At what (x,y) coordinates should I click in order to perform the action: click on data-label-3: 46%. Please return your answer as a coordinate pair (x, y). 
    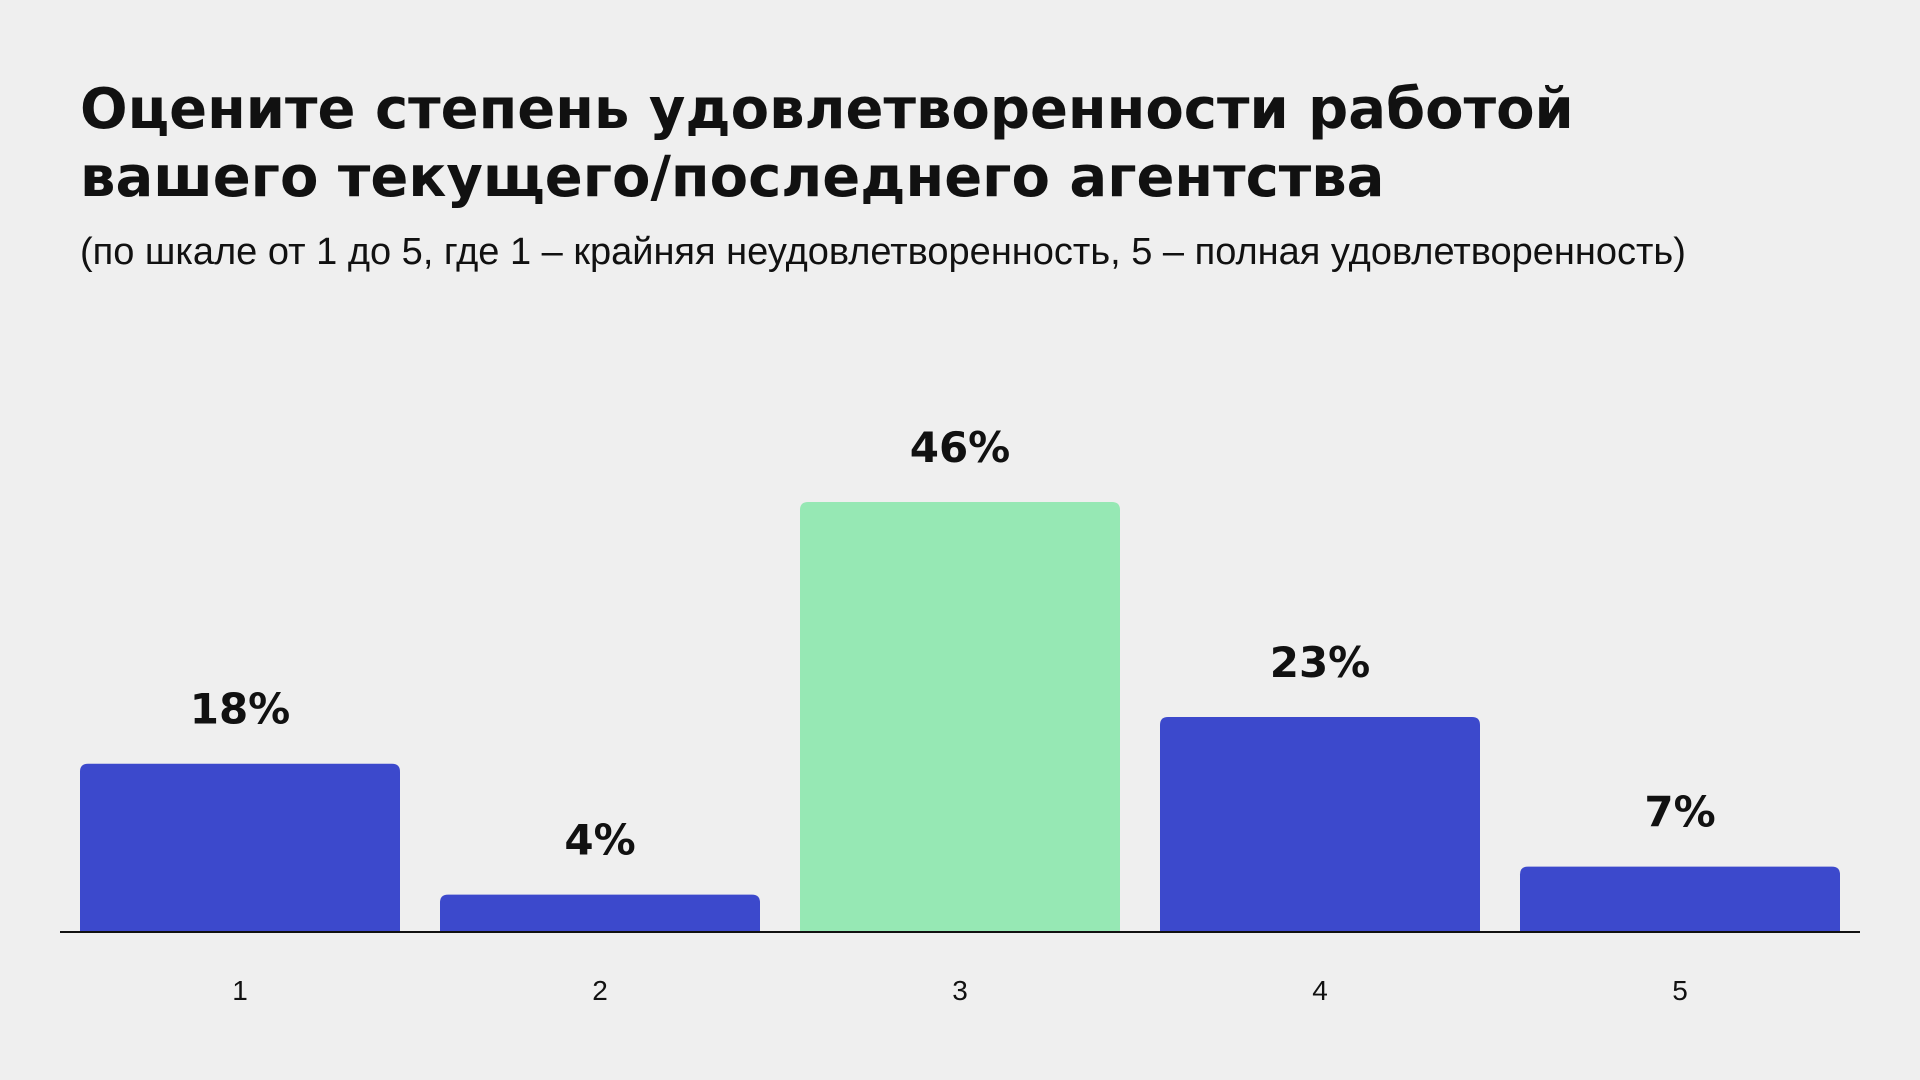
    Looking at the image, I should click on (960, 447).